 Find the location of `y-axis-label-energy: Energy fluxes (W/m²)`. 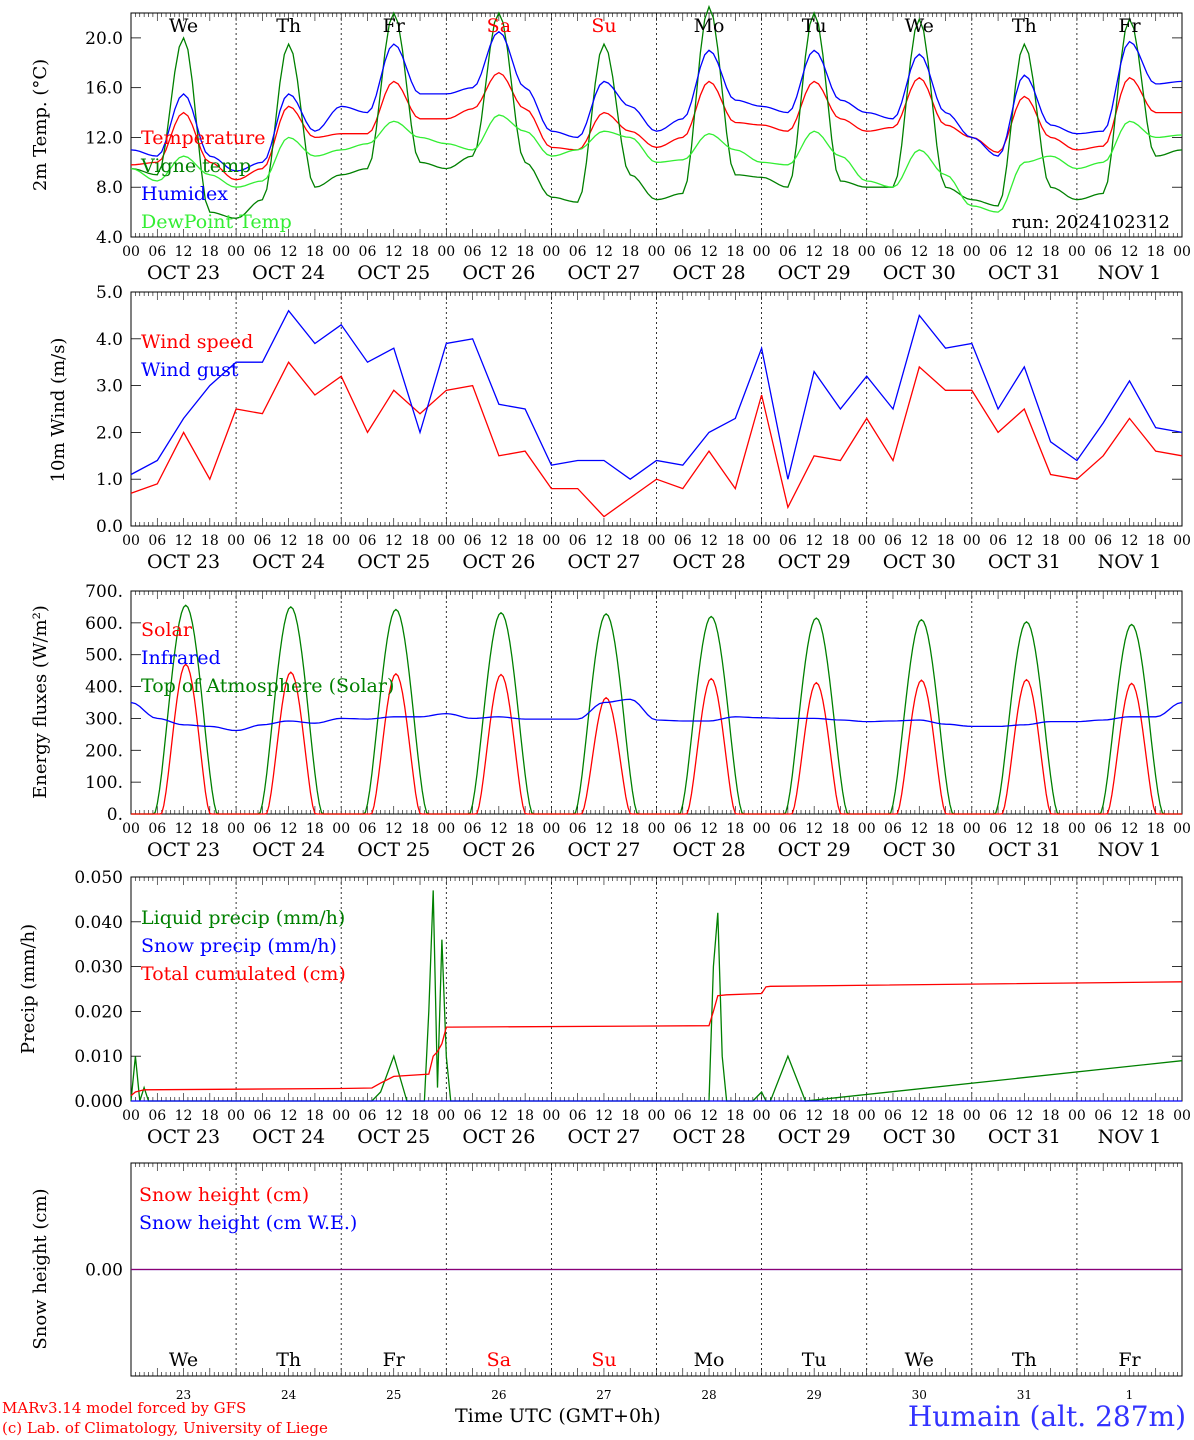

y-axis-label-energy: Energy fluxes (W/m²) is located at coordinates (40, 702).